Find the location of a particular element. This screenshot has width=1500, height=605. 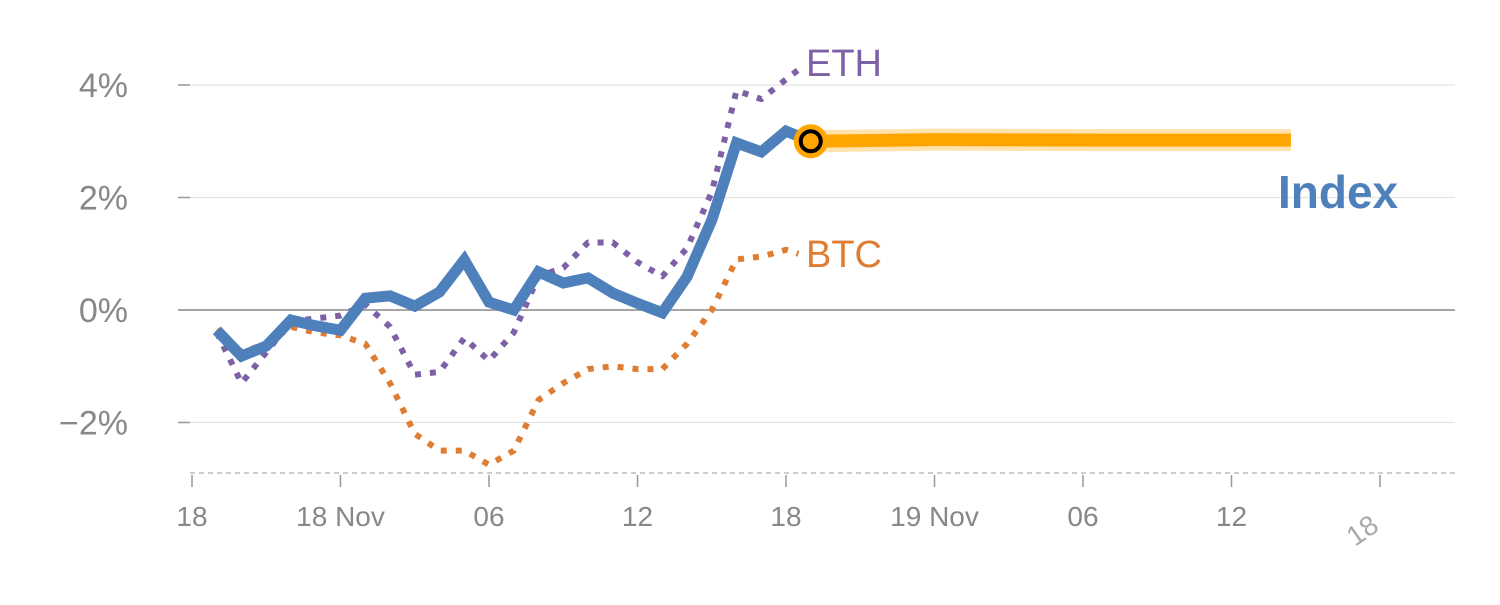

series-label-btc: BTC is located at coordinates (844, 255).